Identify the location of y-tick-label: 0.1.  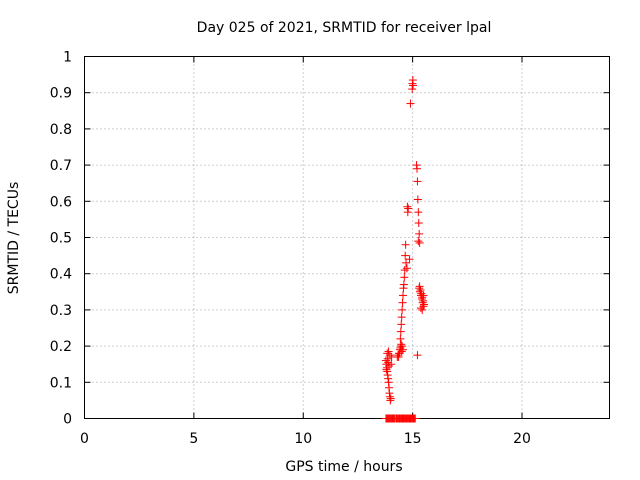
(61, 383).